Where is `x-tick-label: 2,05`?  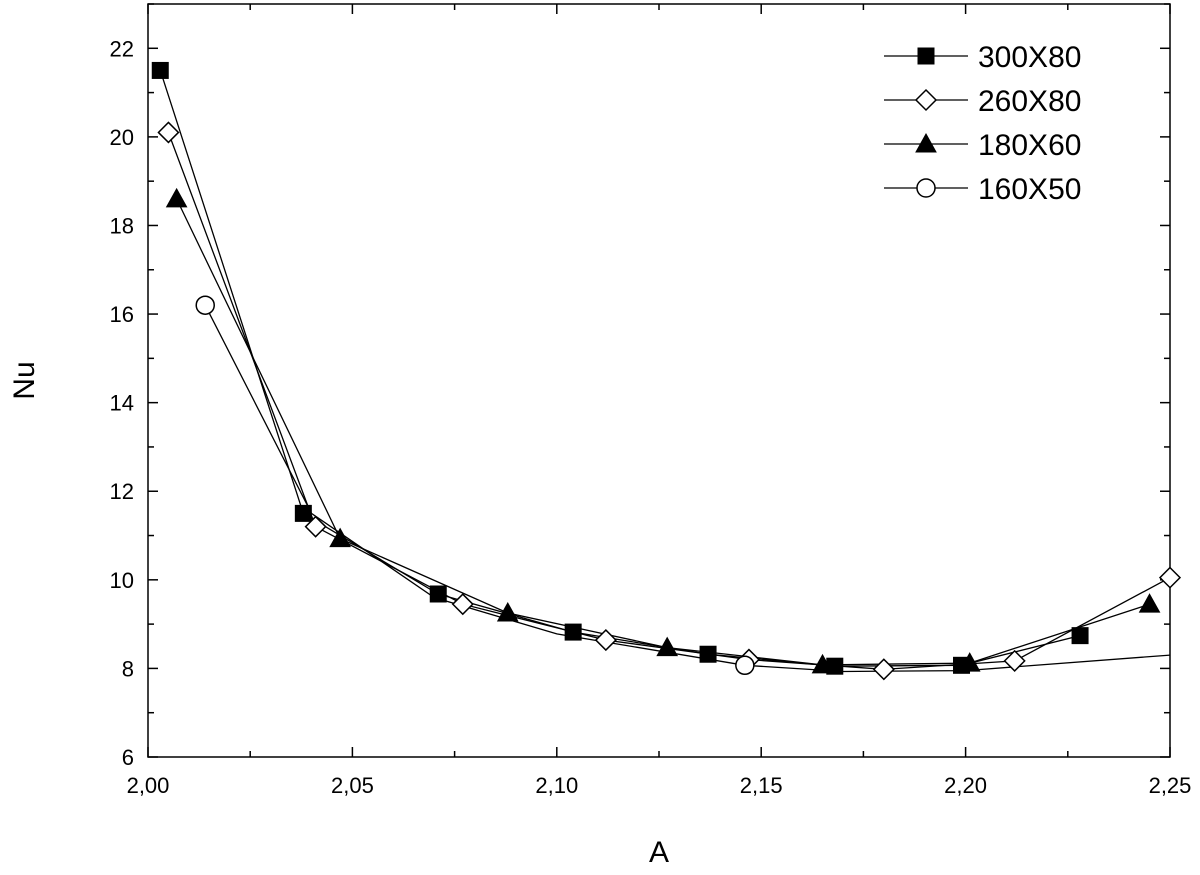
x-tick-label: 2,05 is located at coordinates (352, 785).